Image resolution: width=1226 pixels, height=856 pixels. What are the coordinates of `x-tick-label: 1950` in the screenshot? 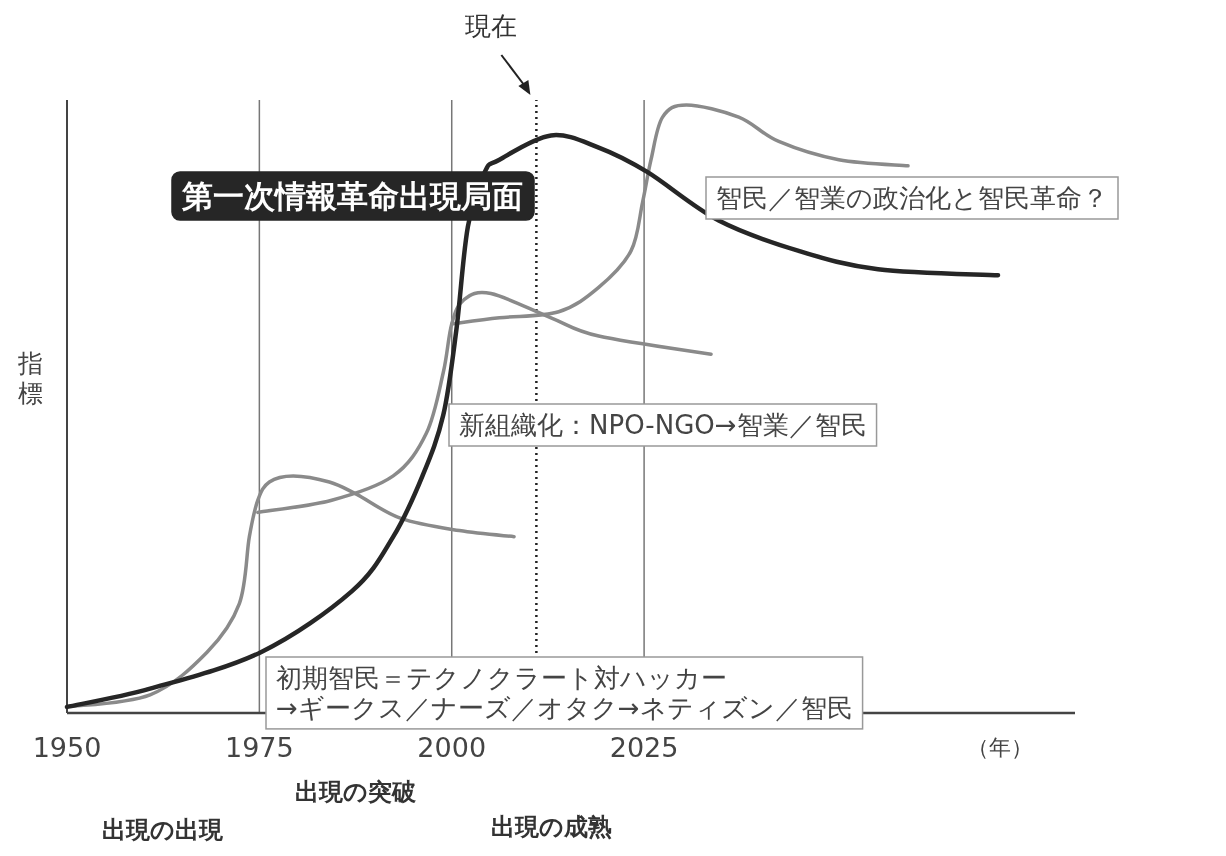 It's located at (67, 747).